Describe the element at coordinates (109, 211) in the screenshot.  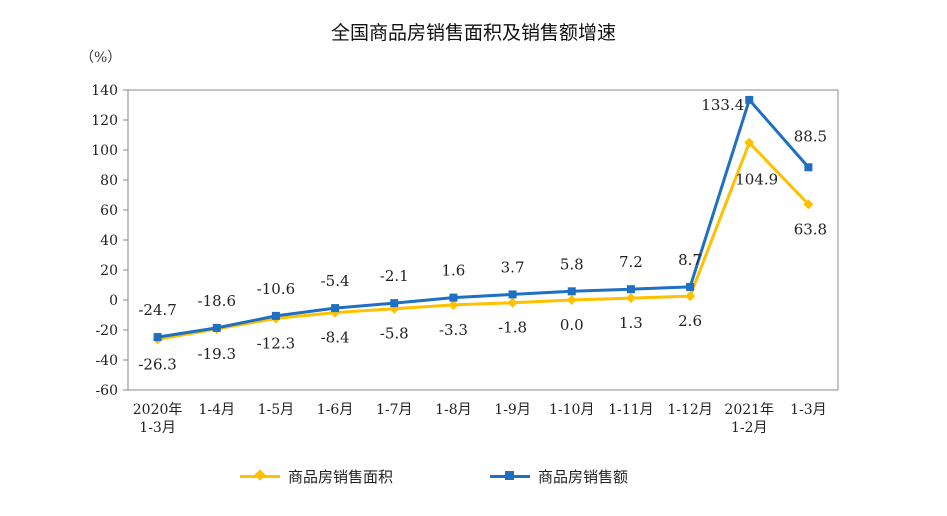
I see `y-tick-label: 60` at that location.